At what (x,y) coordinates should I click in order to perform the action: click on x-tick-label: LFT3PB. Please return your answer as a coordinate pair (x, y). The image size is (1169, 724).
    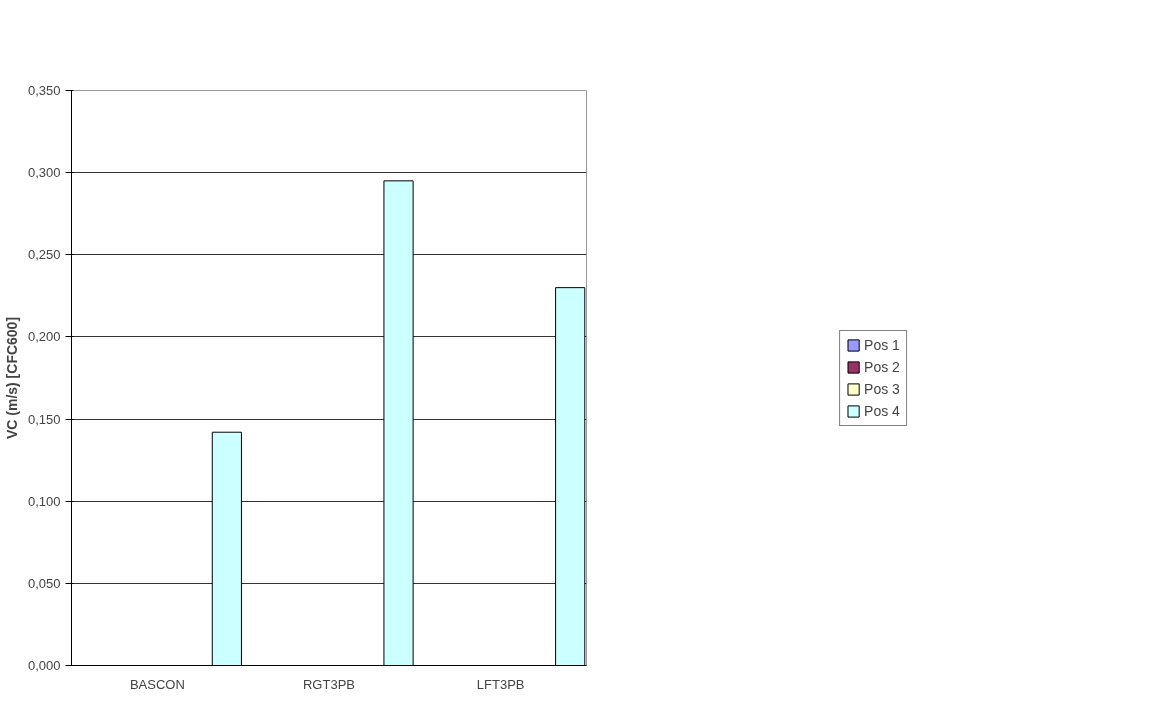
    Looking at the image, I should click on (500, 684).